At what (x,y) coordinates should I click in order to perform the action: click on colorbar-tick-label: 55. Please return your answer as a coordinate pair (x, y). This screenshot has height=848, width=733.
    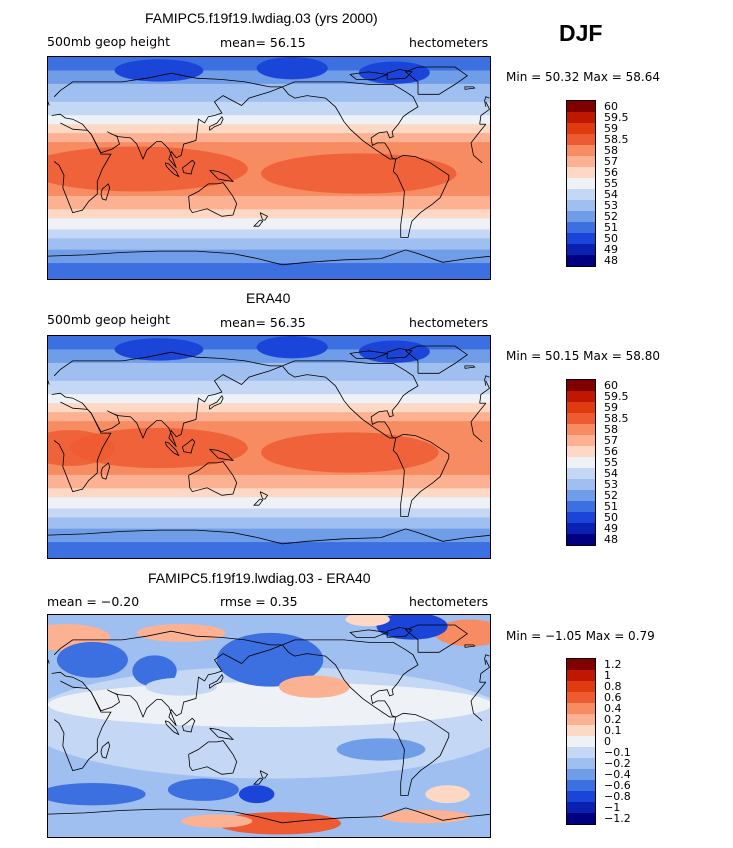
    Looking at the image, I should click on (611, 462).